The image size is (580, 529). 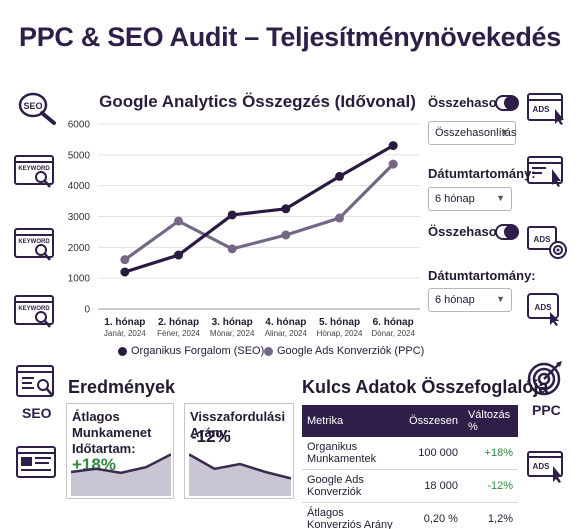 What do you see at coordinates (79, 186) in the screenshot?
I see `y-tick-label: 4000` at bounding box center [79, 186].